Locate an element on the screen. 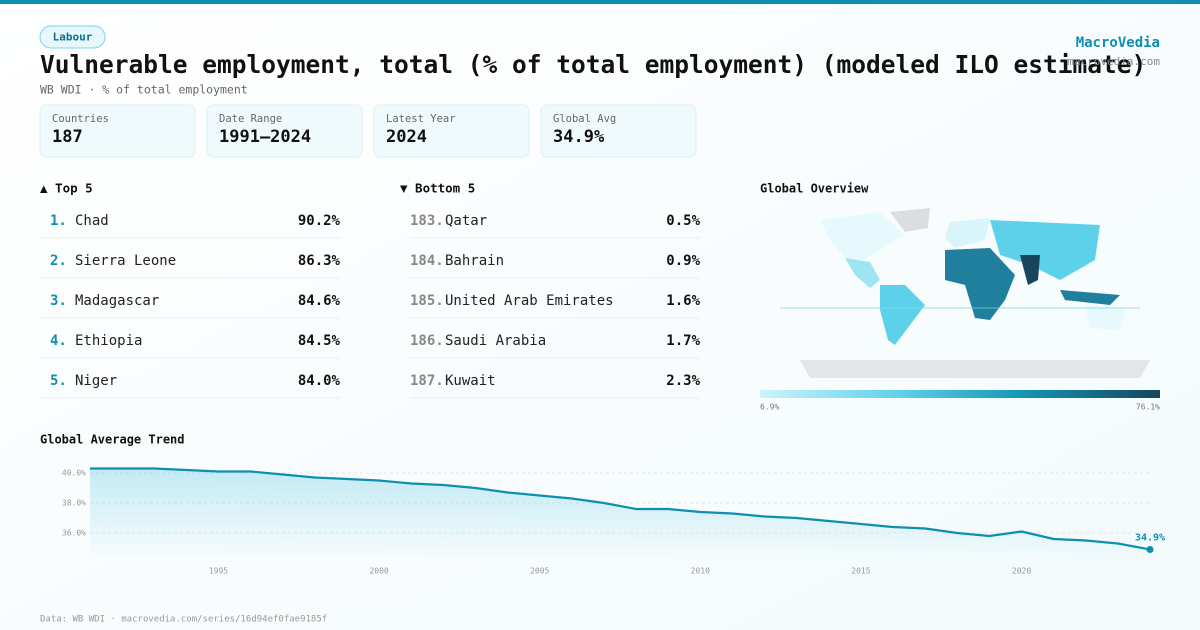 The height and width of the screenshot is (630, 1200). tag-pill is located at coordinates (72, 37).